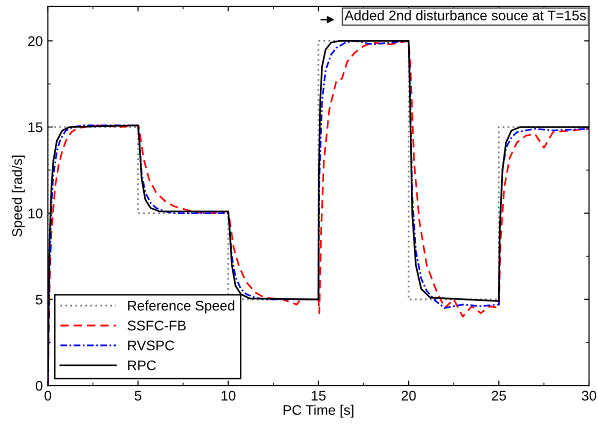  What do you see at coordinates (142, 365) in the screenshot?
I see `legend-label: RPC` at bounding box center [142, 365].